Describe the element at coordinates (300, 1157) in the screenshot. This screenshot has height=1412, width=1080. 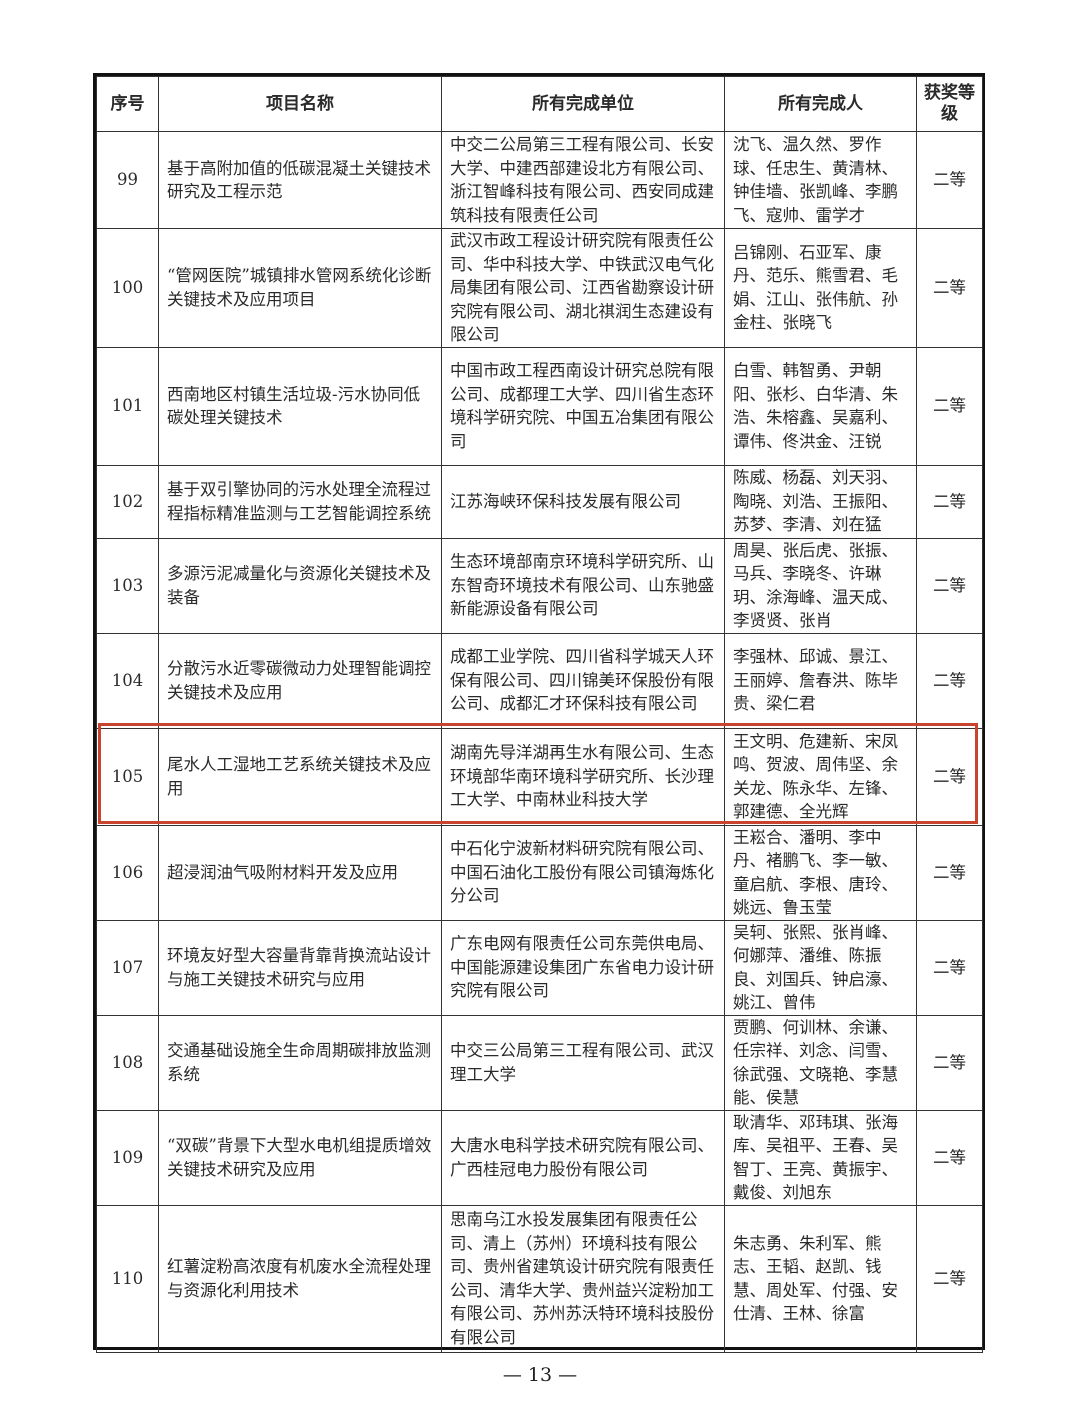
I see `project-name: “双碳”背景下大型水电机组提质增效关键技术研究及应用` at that location.